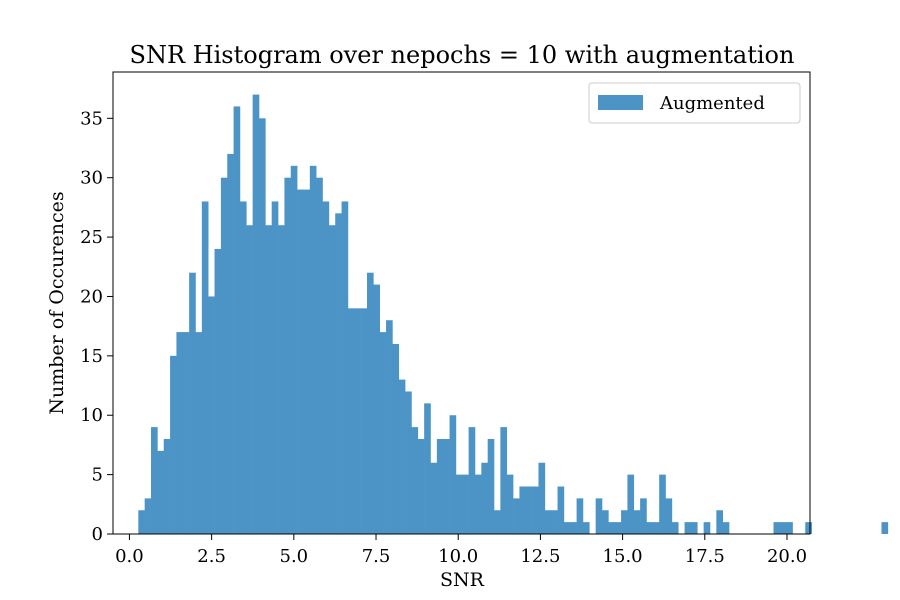 This screenshot has width=900, height=600. What do you see at coordinates (705, 556) in the screenshot?
I see `x-tick-label: 17.5` at bounding box center [705, 556].